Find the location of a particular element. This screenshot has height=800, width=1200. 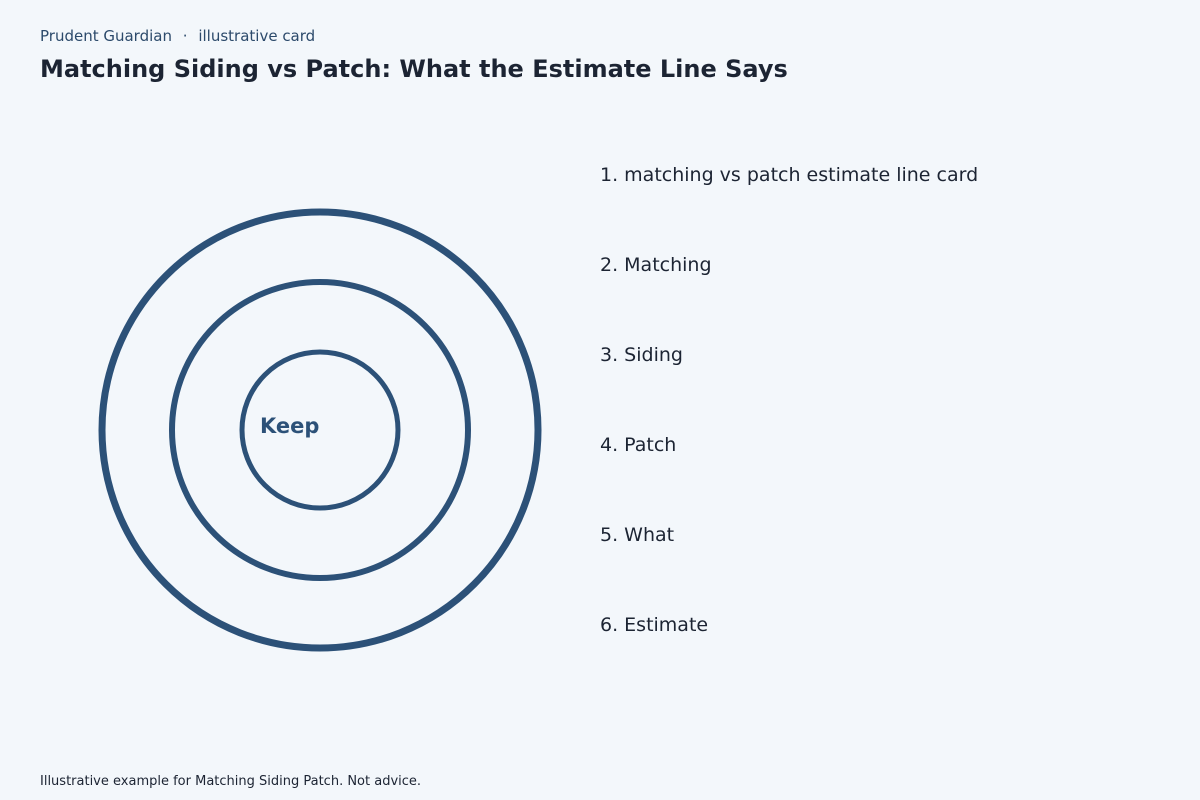

middle-ring is located at coordinates (320, 430).